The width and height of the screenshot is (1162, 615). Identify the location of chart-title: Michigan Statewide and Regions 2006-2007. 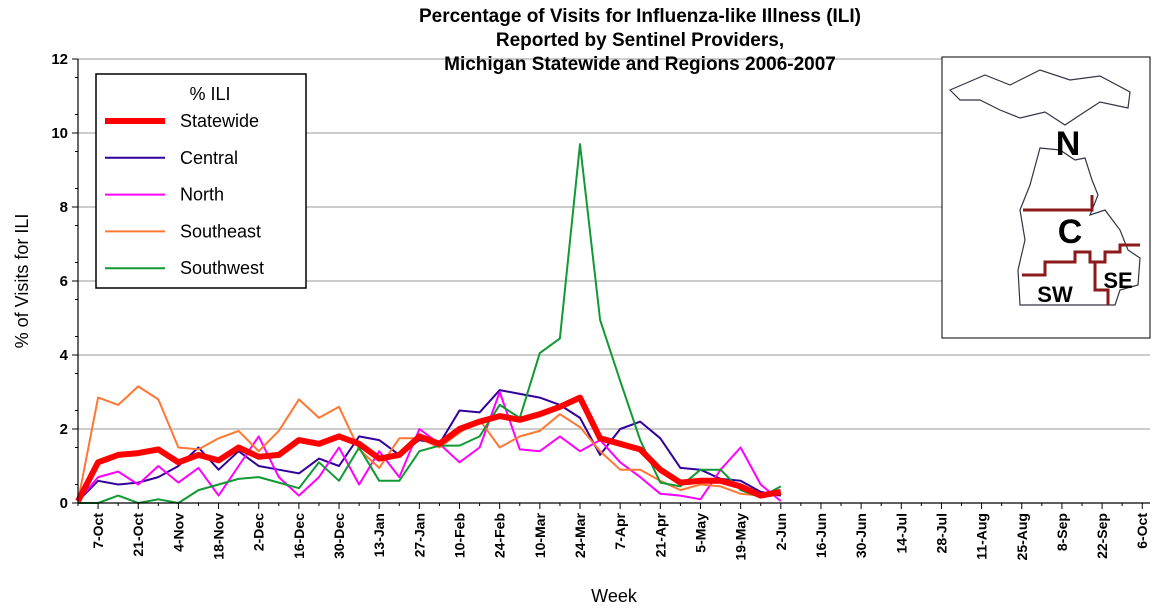
(640, 64).